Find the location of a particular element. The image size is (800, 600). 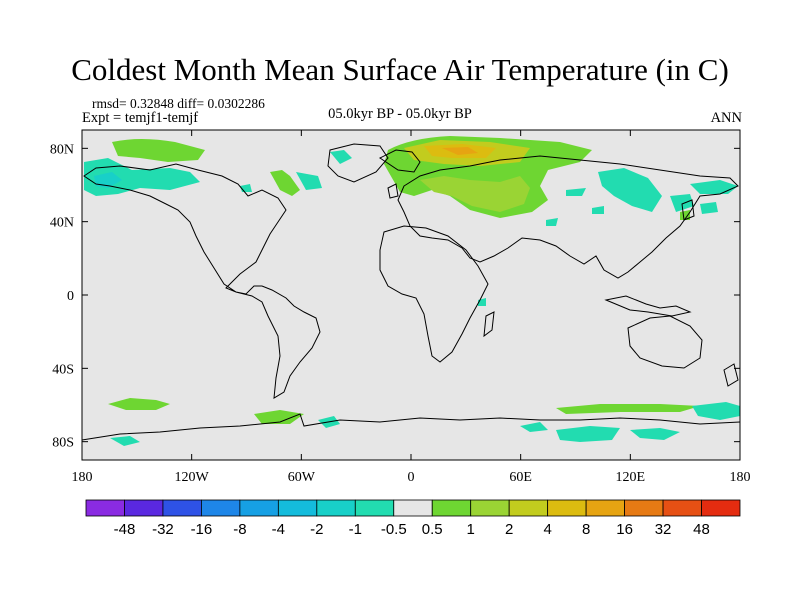

colorbar-label: -2 is located at coordinates (316, 529).